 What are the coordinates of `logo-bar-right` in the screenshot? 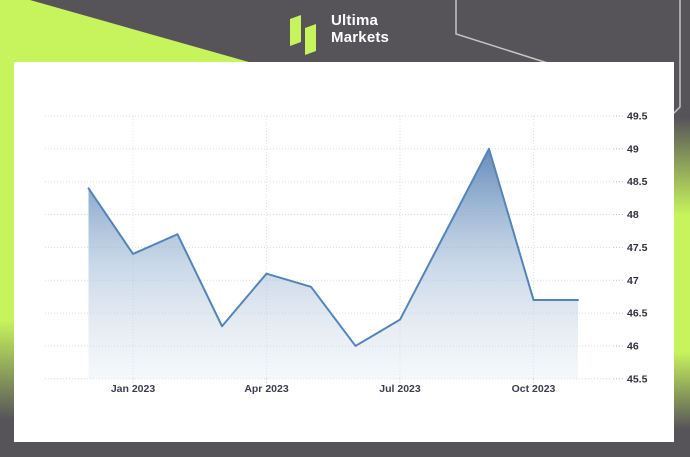 It's located at (310, 39).